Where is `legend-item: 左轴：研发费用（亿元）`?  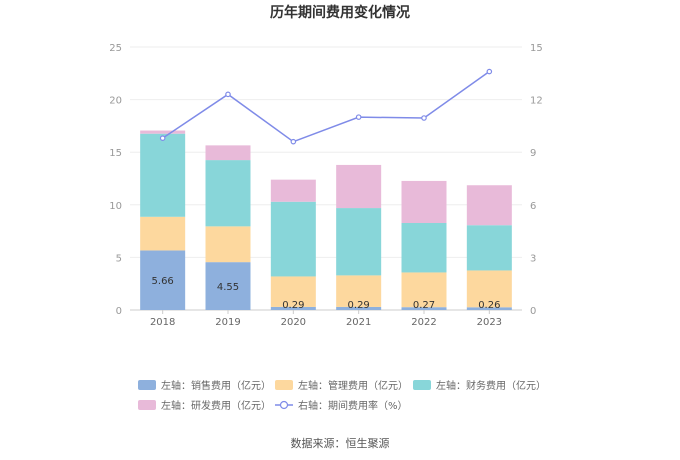 legend-item: 左轴：研发费用（亿元） is located at coordinates (204, 405).